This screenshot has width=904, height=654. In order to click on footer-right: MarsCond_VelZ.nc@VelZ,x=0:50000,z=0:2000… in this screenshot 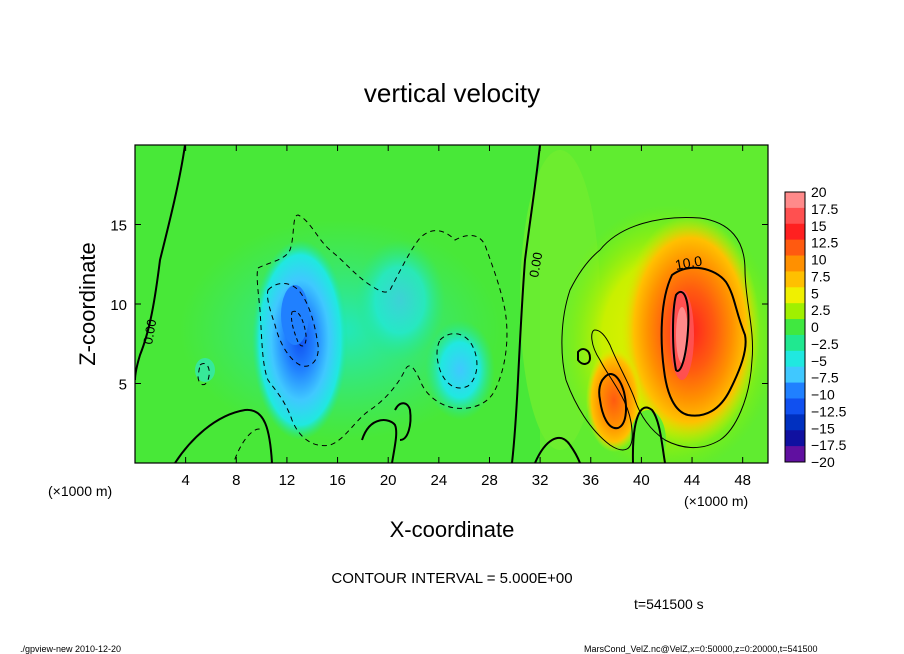, I will do `click(701, 649)`.